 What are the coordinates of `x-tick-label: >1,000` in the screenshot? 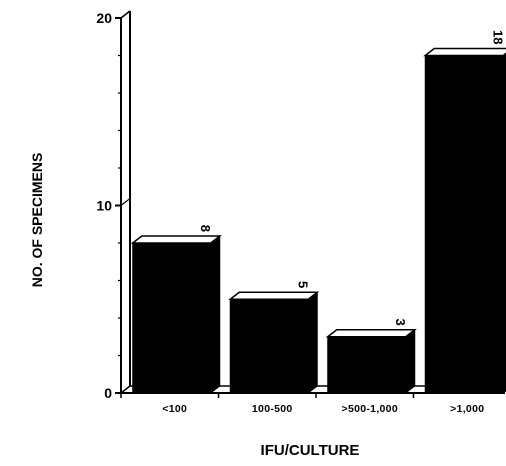 It's located at (467, 409).